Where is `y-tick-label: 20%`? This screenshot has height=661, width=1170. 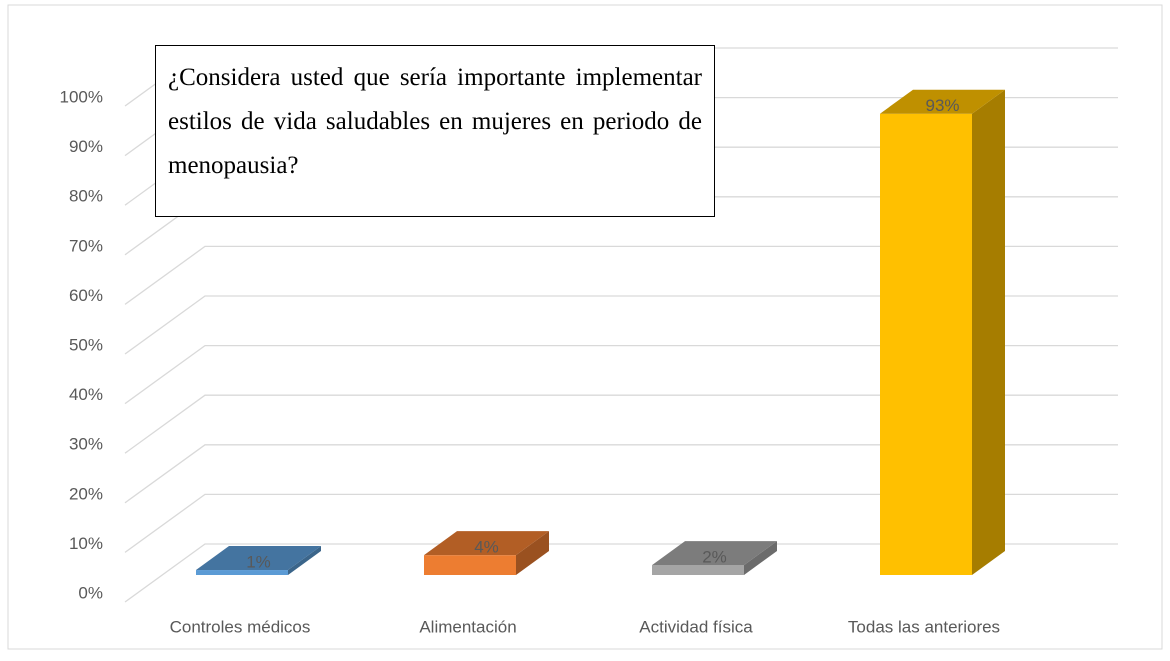 y-tick-label: 20% is located at coordinates (86, 493).